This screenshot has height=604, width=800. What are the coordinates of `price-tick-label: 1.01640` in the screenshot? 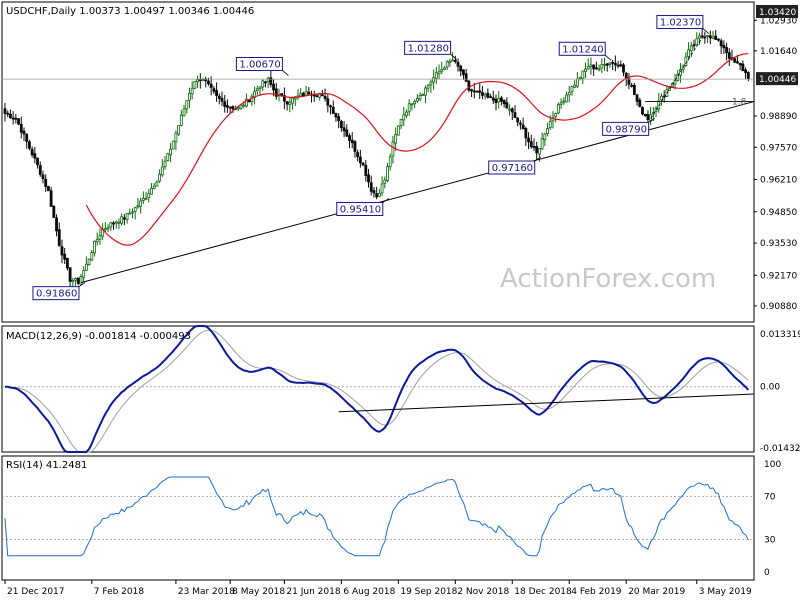 It's located at (778, 52).